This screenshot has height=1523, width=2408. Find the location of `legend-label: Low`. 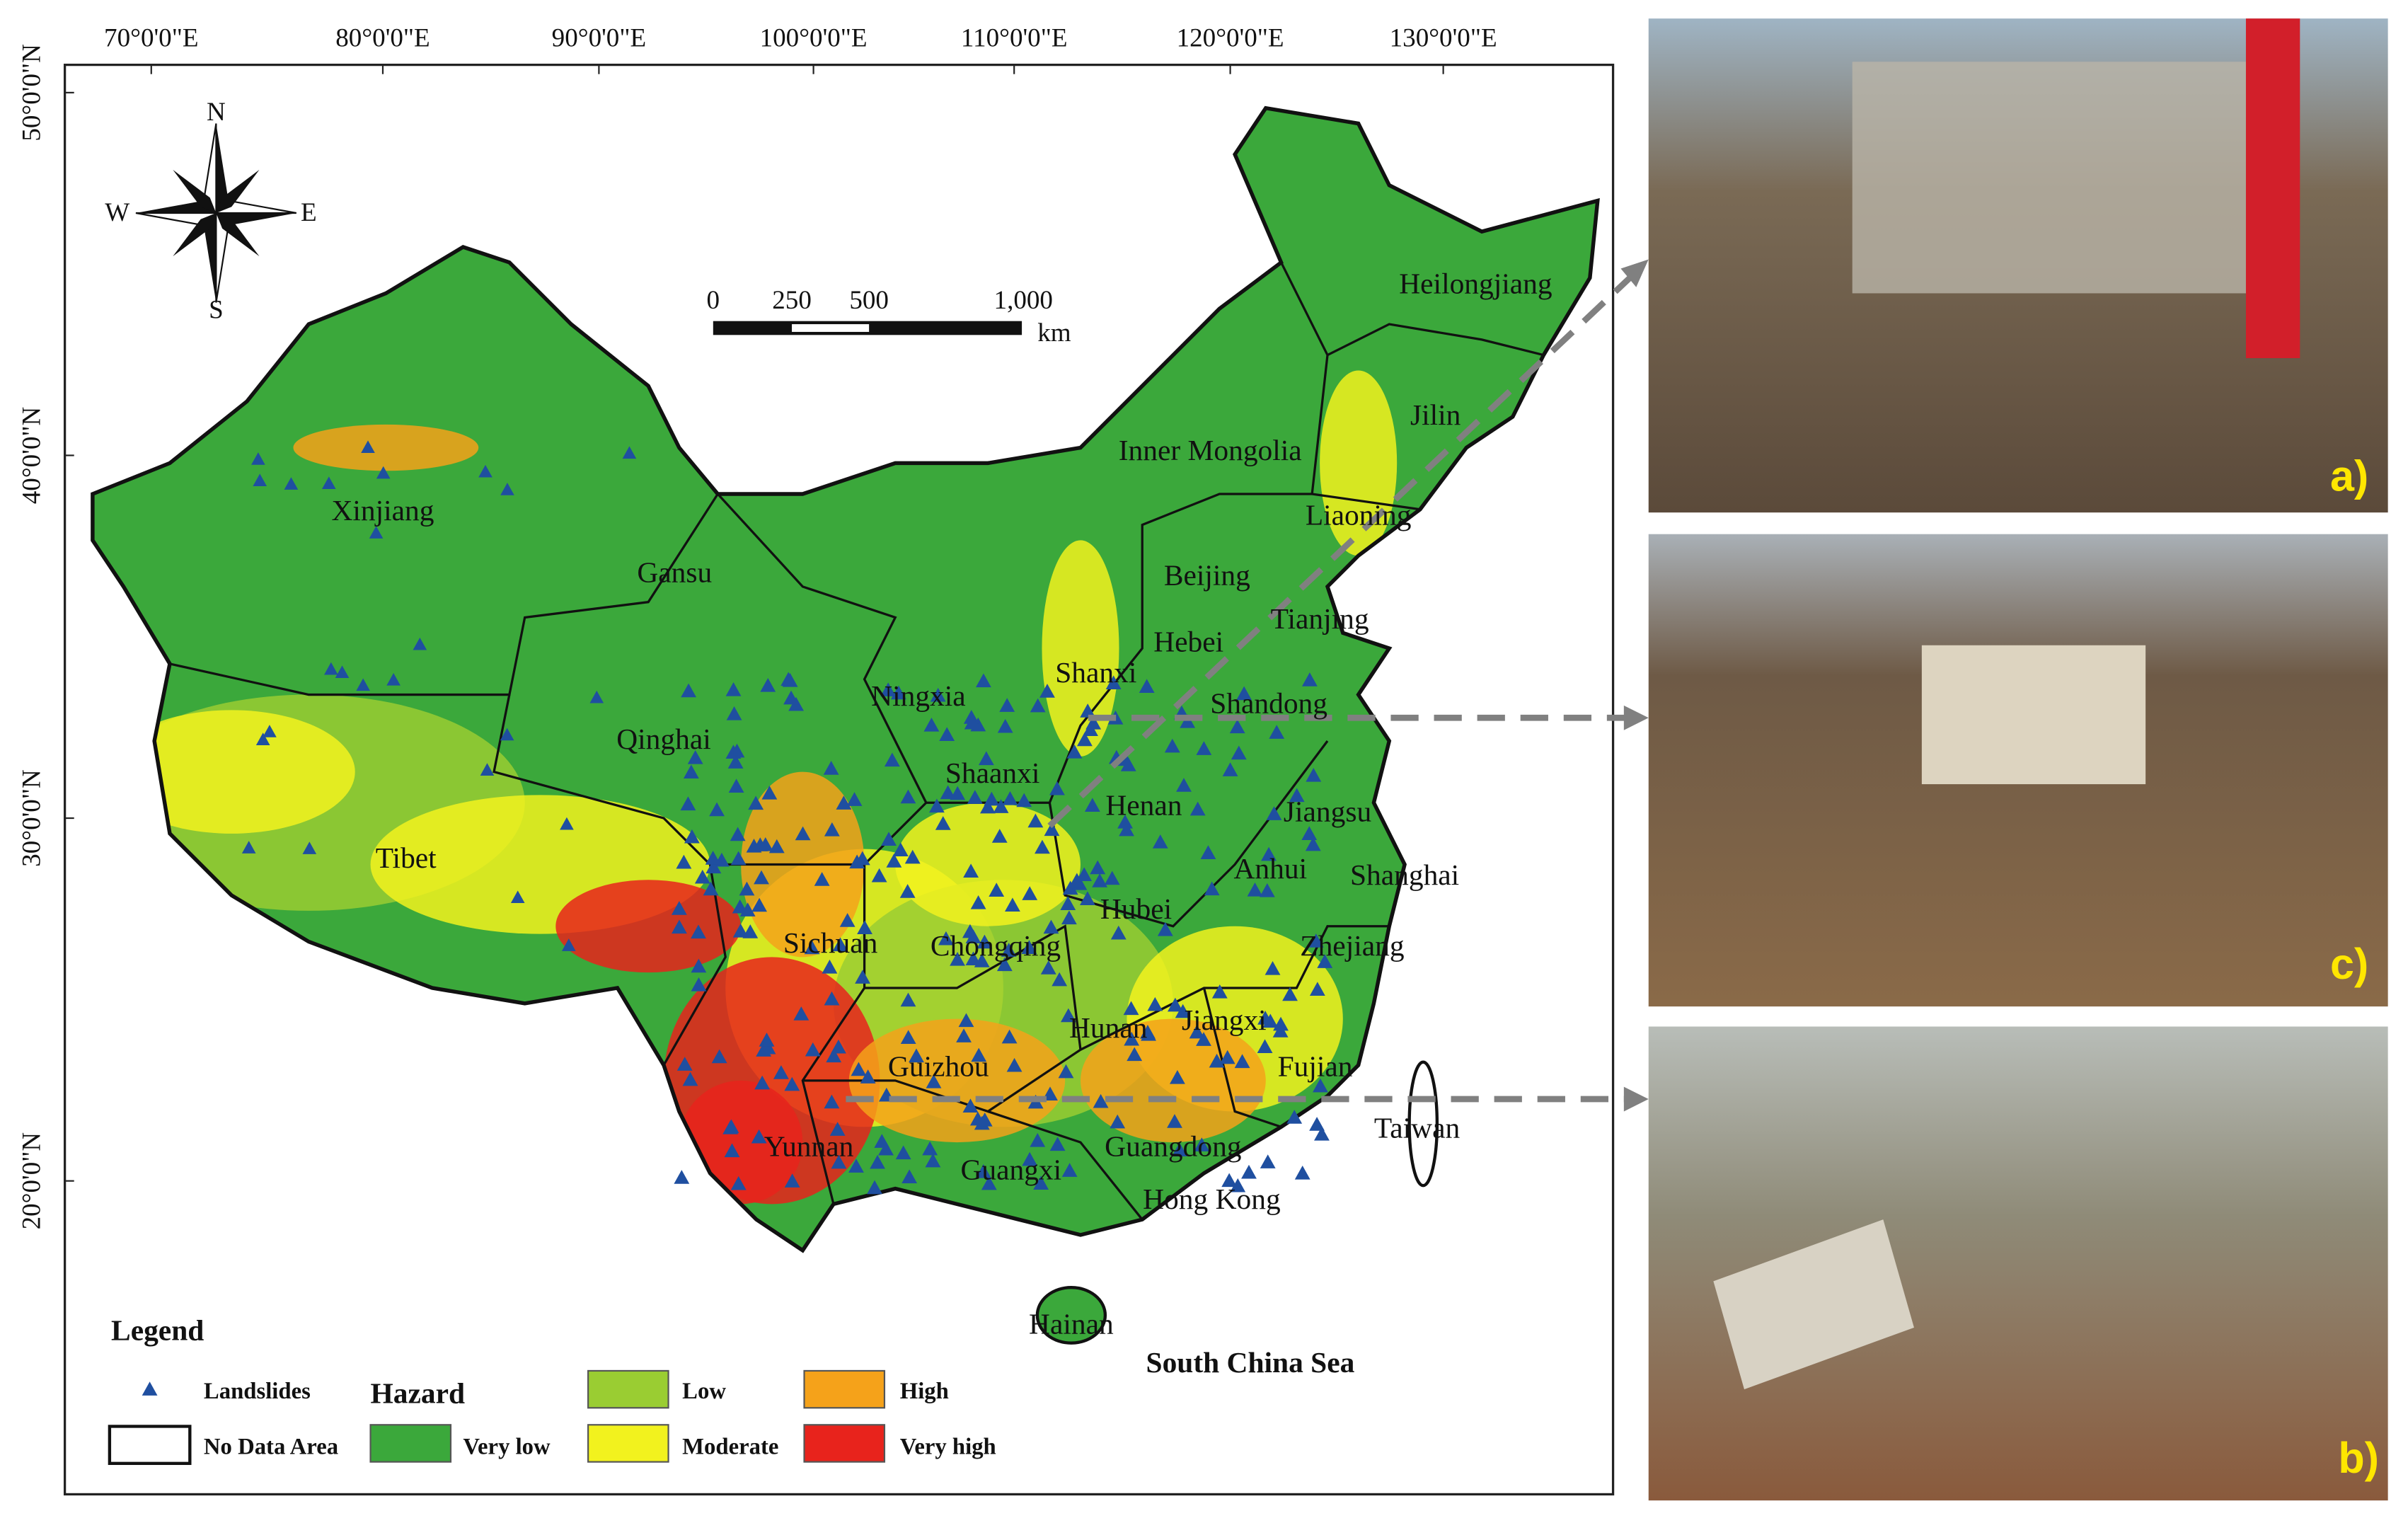

legend-label: Low is located at coordinates (704, 1391).